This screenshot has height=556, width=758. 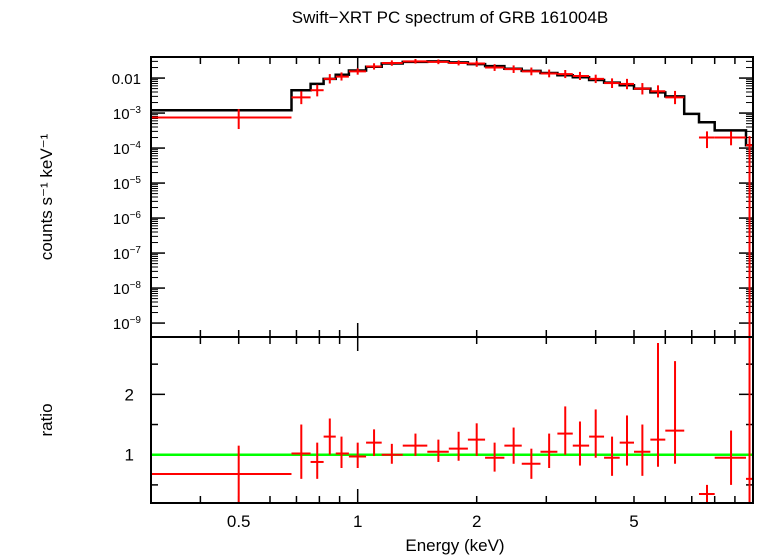 I want to click on y-tick-label: 10⁻⁵, so click(x=127, y=184).